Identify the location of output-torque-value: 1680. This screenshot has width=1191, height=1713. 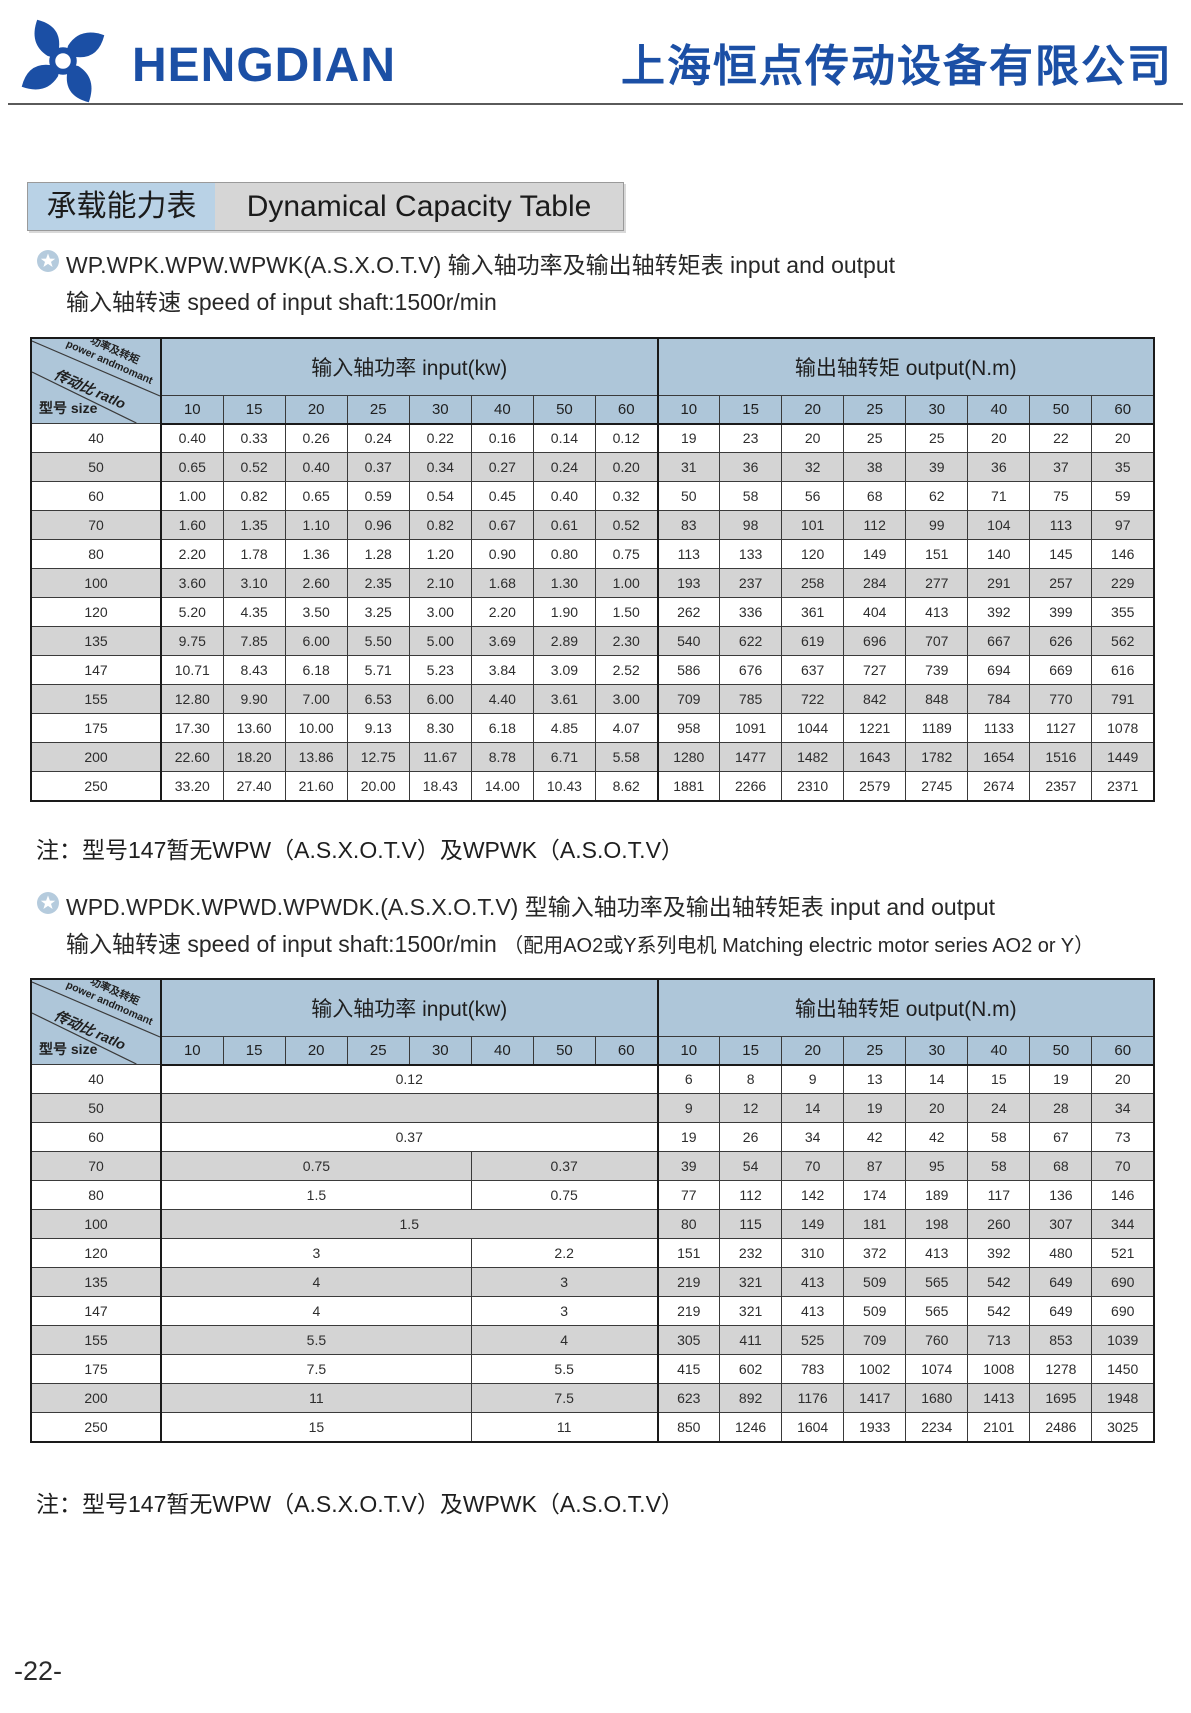
(937, 1398).